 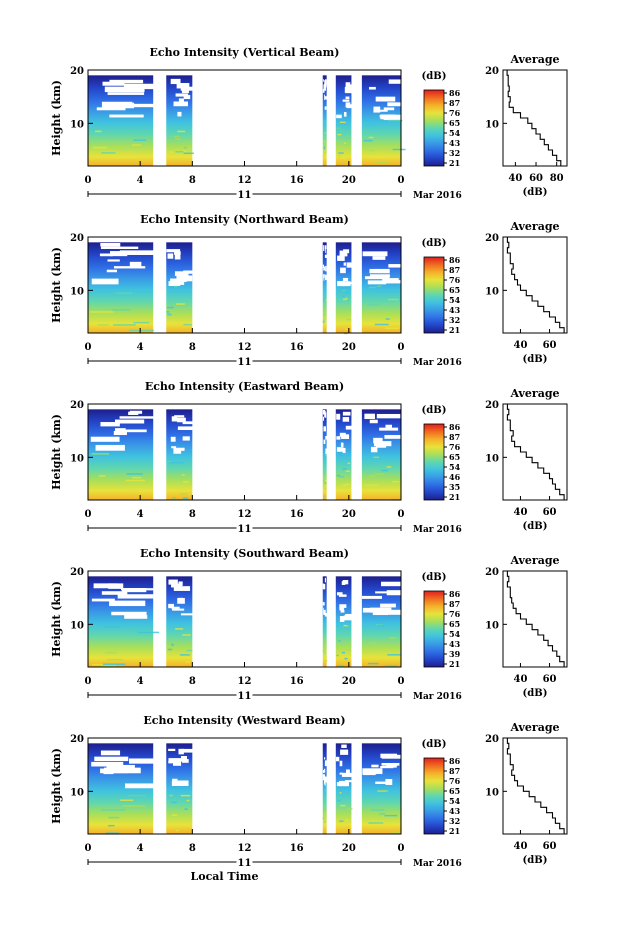 I want to click on panel-title: Echo Intensity (Vertical Beam), so click(x=244, y=52).